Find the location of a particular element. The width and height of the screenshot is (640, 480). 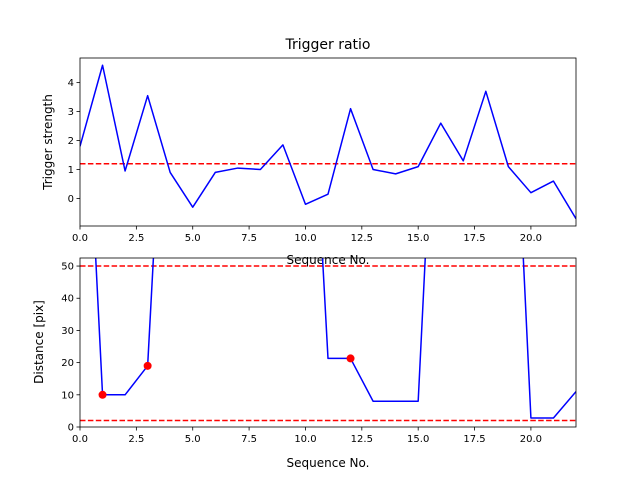

y-tick-label: 30 is located at coordinates (67, 331).